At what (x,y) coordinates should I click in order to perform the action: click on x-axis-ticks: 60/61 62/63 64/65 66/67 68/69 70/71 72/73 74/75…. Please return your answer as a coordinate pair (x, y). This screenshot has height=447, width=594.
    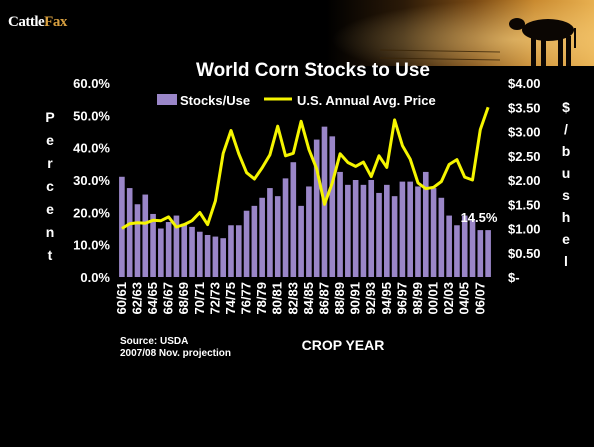
    Looking at the image, I should click on (300, 298).